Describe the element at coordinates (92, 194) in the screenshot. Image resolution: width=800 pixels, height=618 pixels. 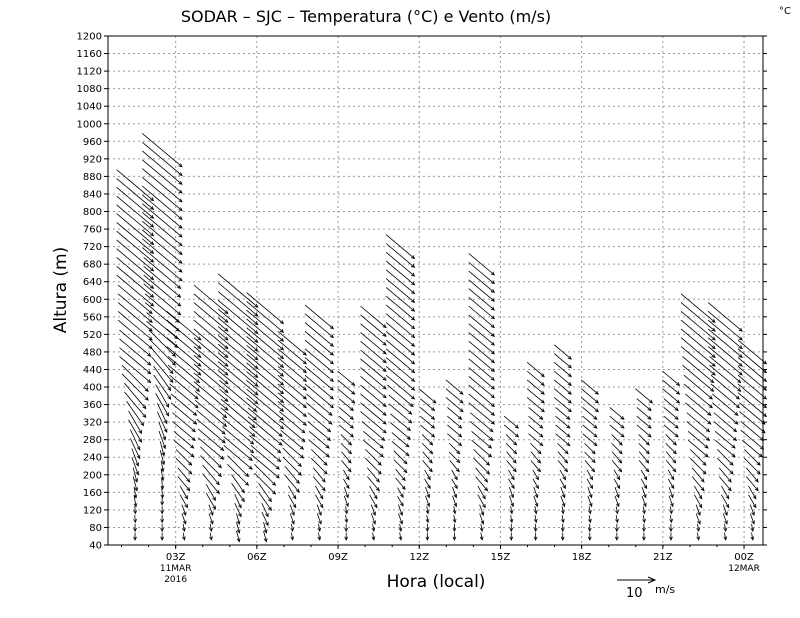
I see `y-tick-label: 840` at that location.